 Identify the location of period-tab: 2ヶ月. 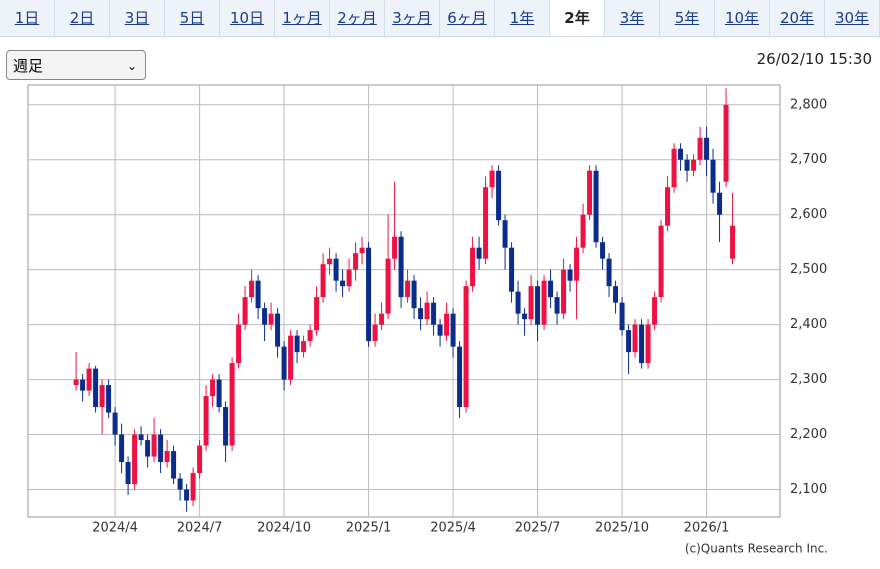
(357, 18).